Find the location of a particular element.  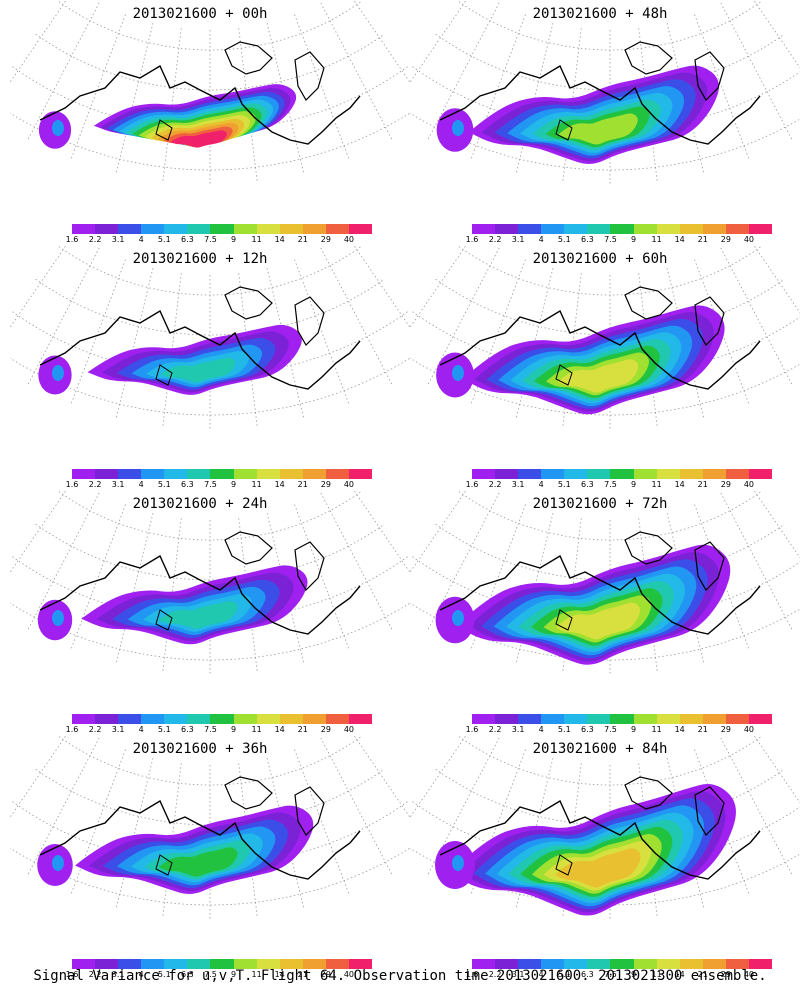

panel-title: 2013021600 + 72h is located at coordinates (600, 504).